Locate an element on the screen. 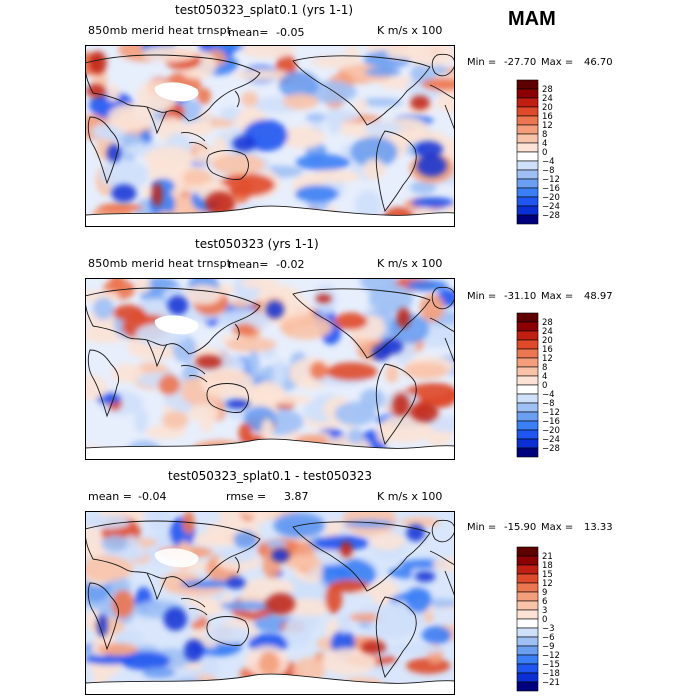 The image size is (700, 700). colorbar-tick-label: −16 is located at coordinates (551, 422).